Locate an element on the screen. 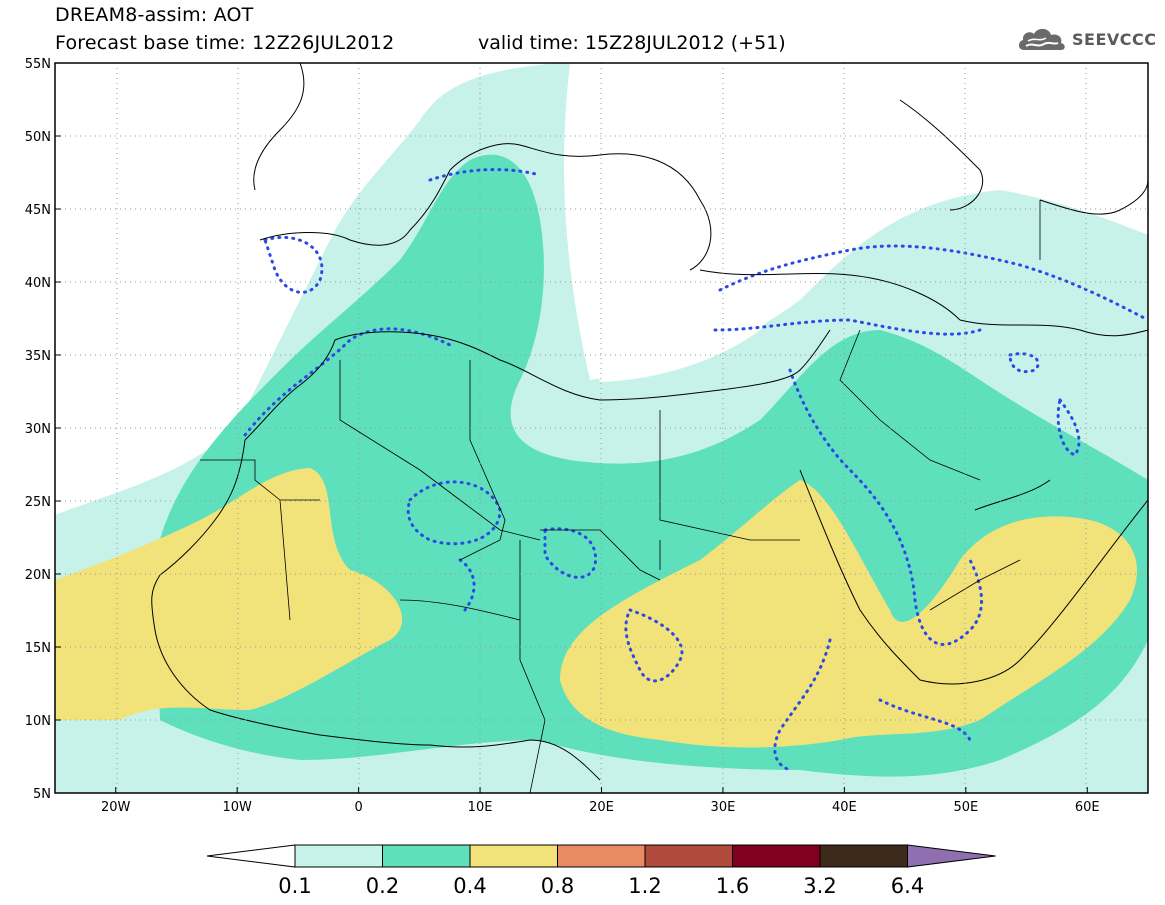 The height and width of the screenshot is (905, 1165). lon-tick-label: 40E is located at coordinates (844, 807).